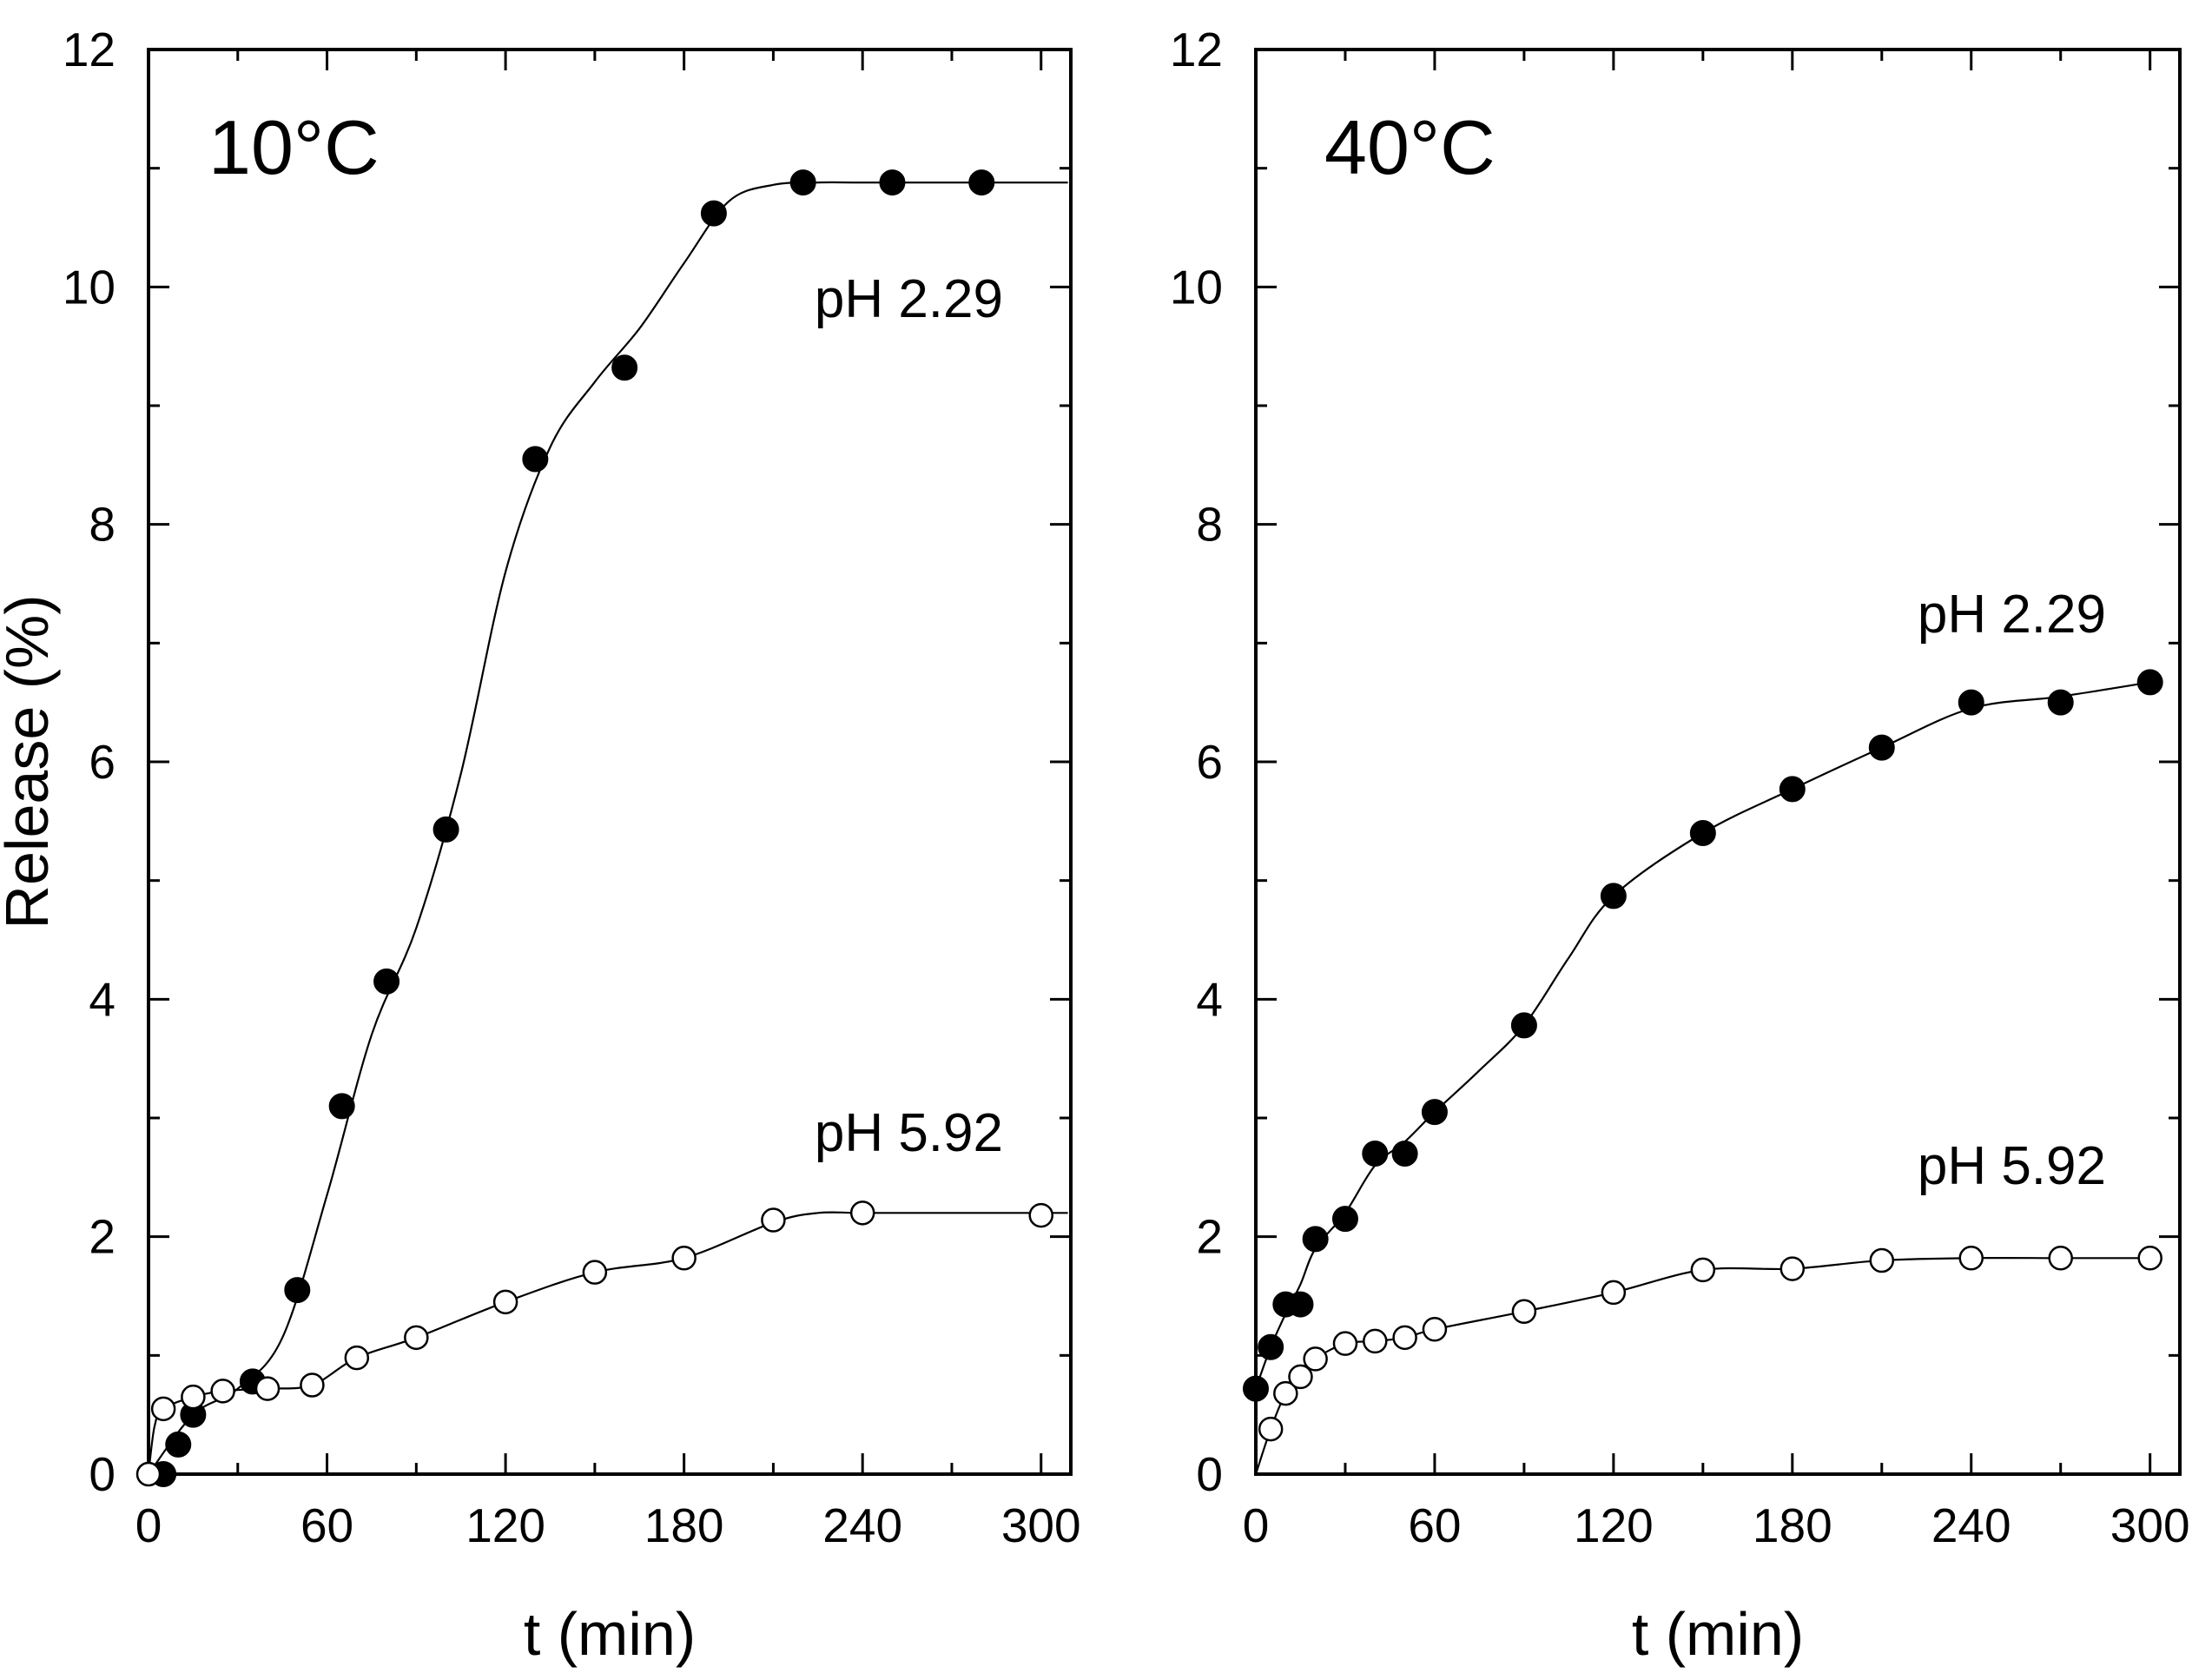  I want to click on y-axis-label: Release (%), so click(31, 761).